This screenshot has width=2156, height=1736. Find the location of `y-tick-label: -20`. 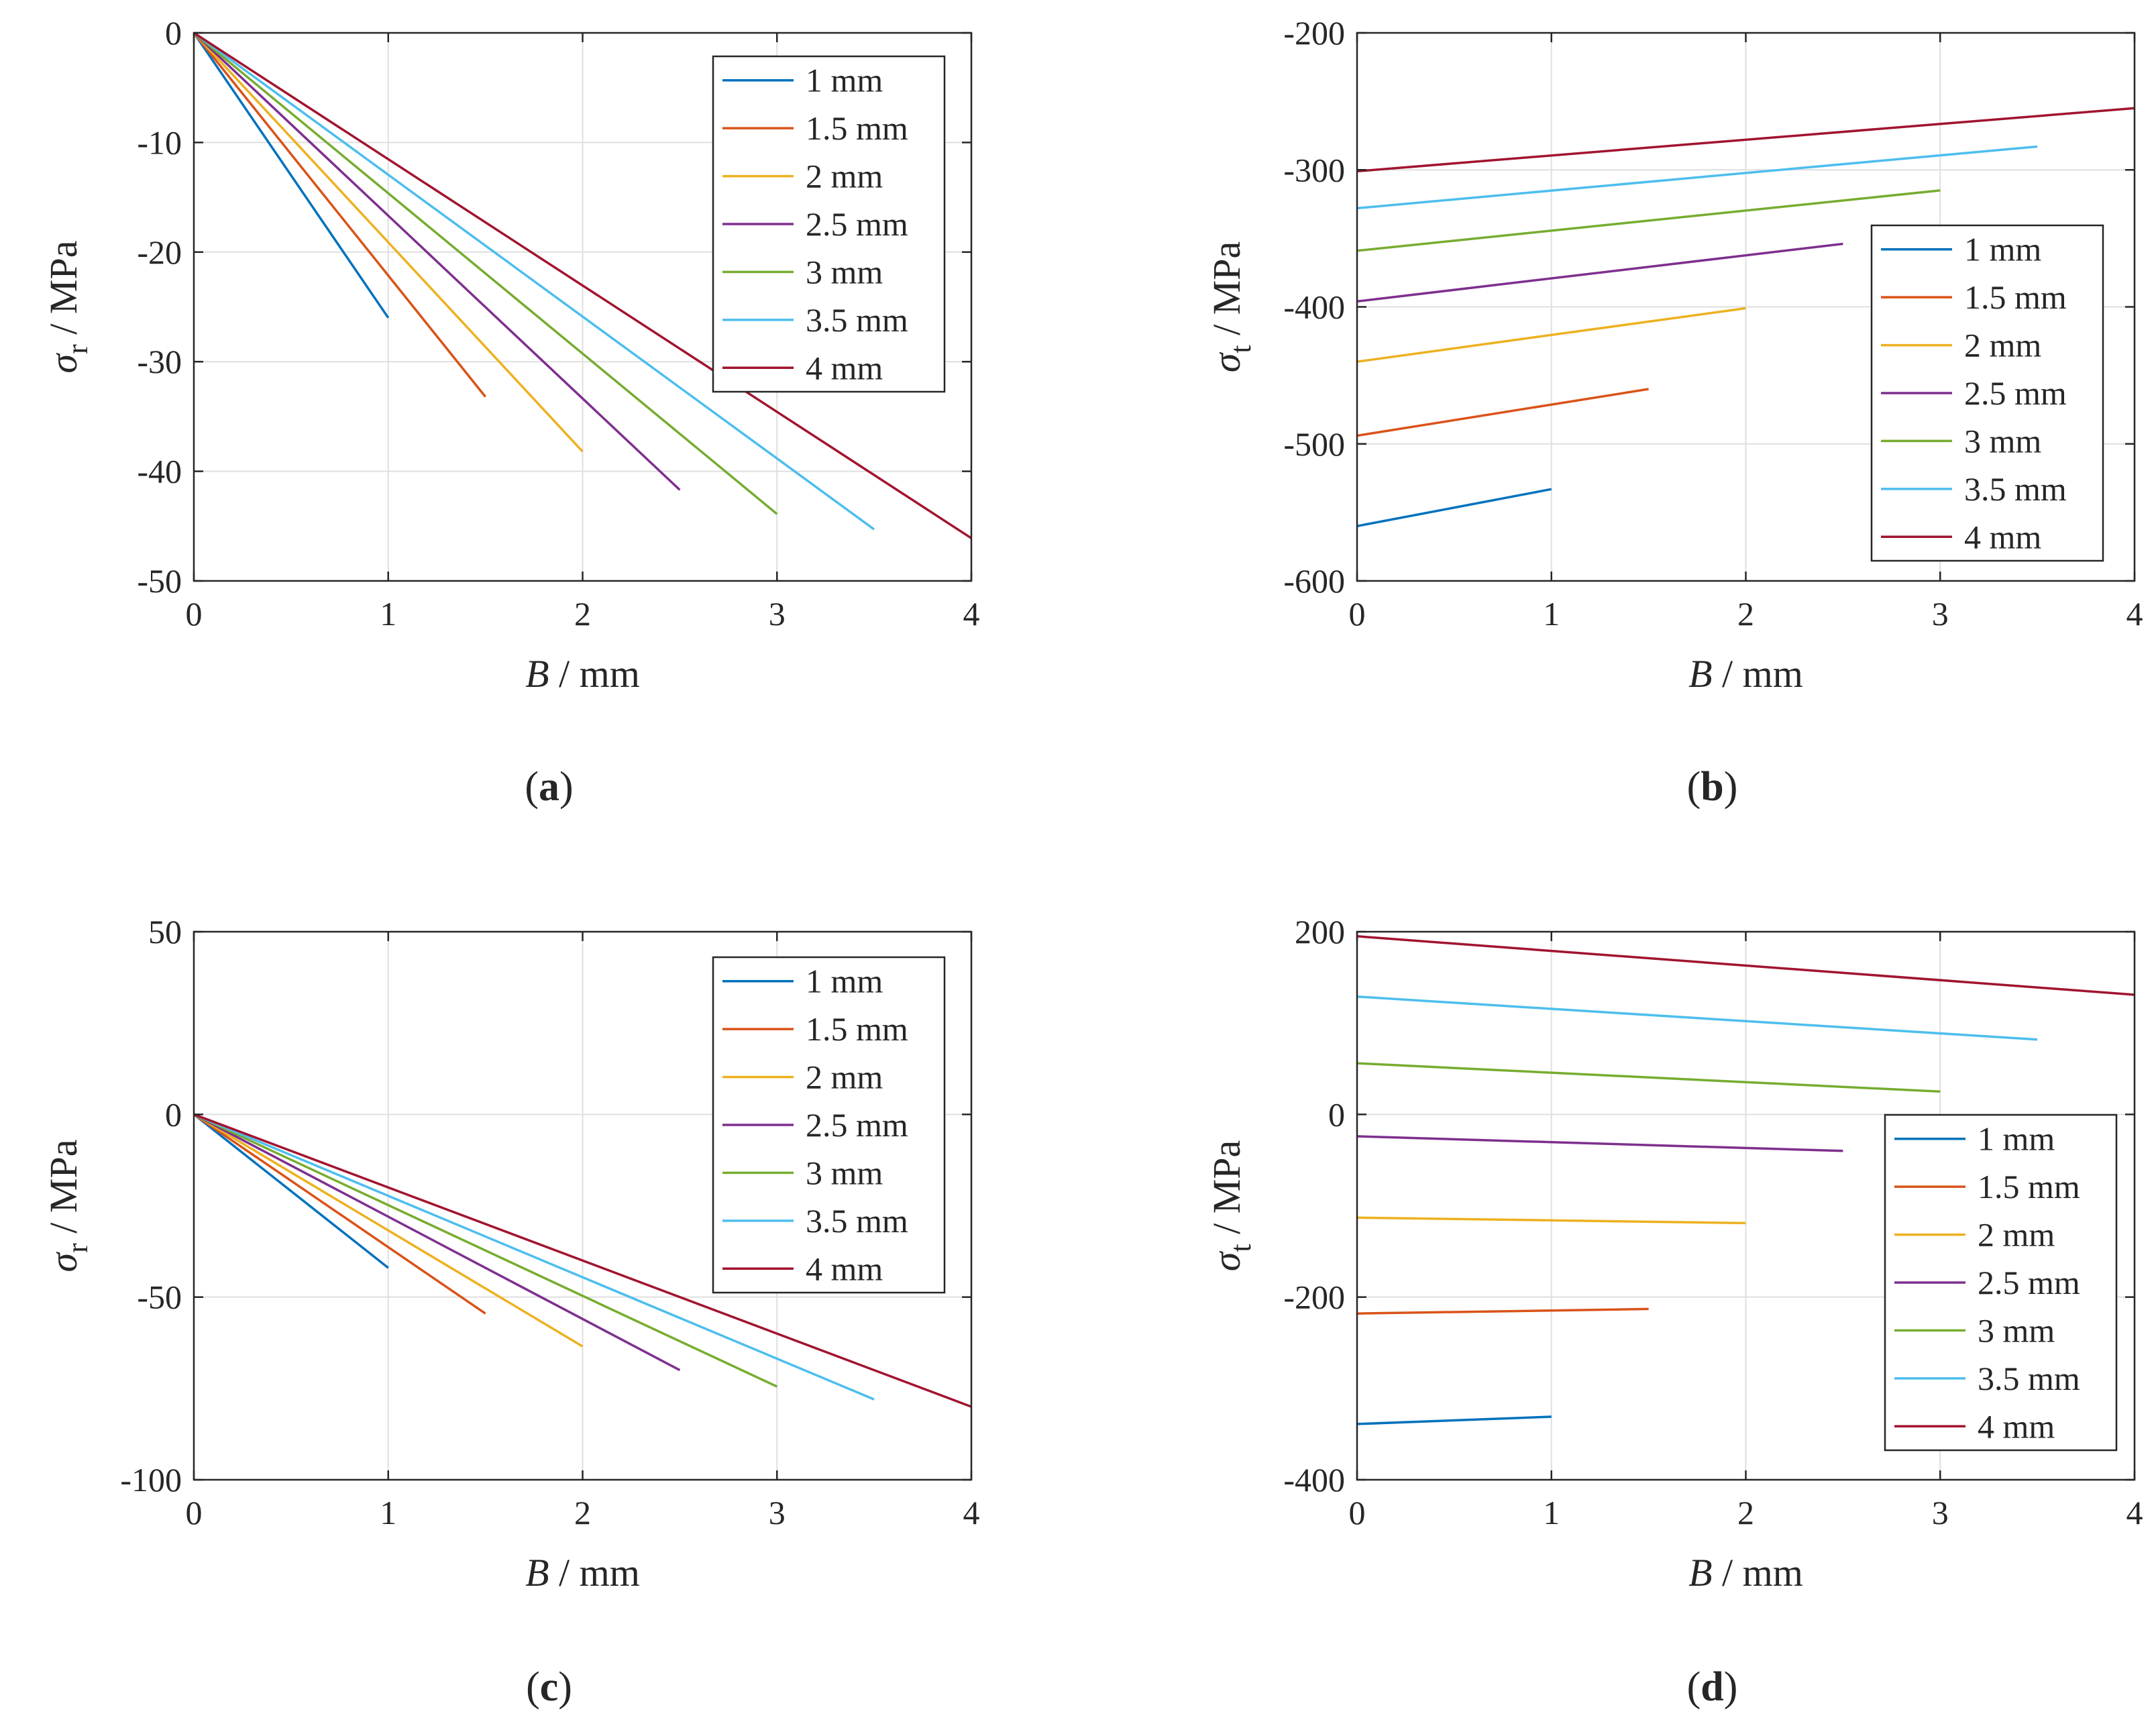

y-tick-label: -20 is located at coordinates (159, 252).